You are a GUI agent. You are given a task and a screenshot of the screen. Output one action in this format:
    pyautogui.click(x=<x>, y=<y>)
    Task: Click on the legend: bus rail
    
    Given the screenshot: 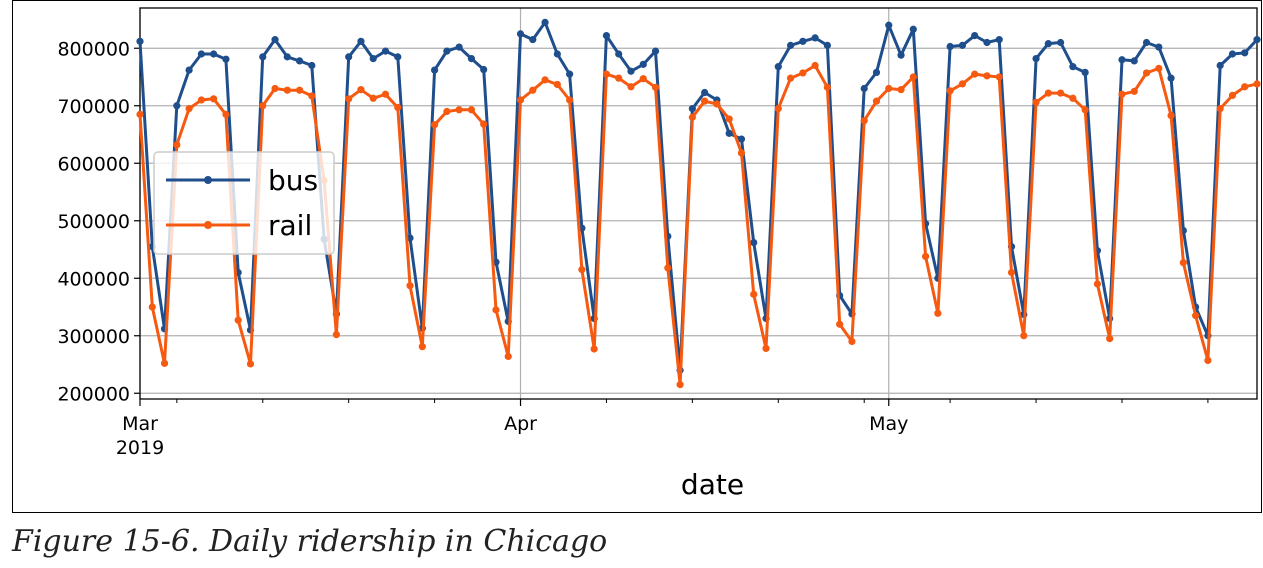 What is the action you would take?
    pyautogui.click(x=244, y=203)
    